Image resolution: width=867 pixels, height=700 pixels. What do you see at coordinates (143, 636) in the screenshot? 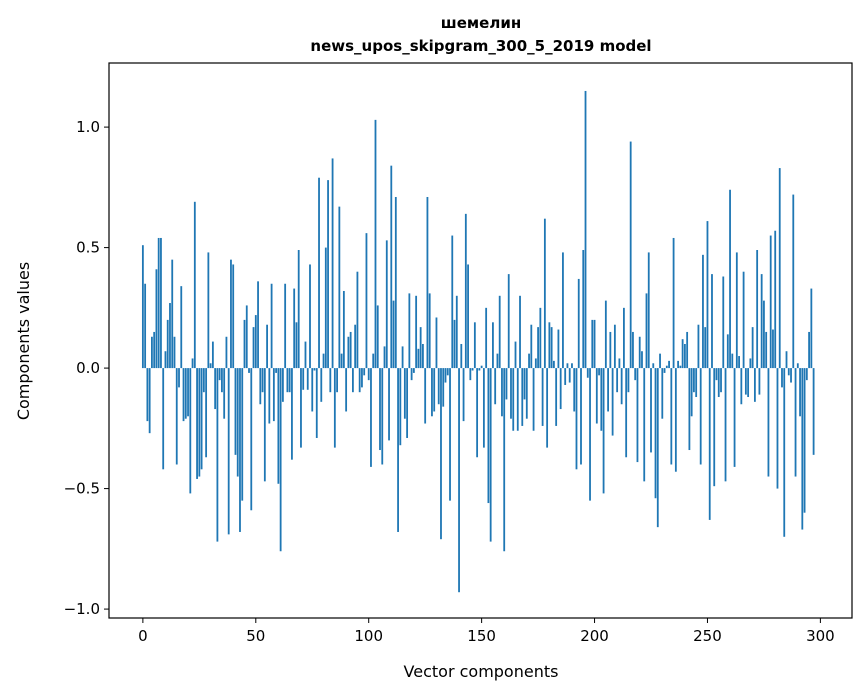
I see `x-tick-label: 0` at bounding box center [143, 636].